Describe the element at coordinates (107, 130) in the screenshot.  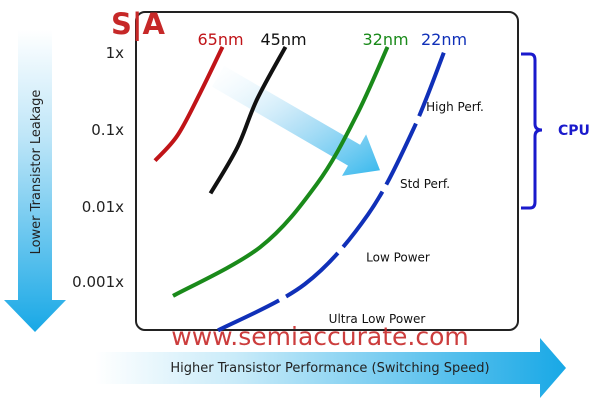
I see `y-tick-0-1x: 0.1x` at that location.